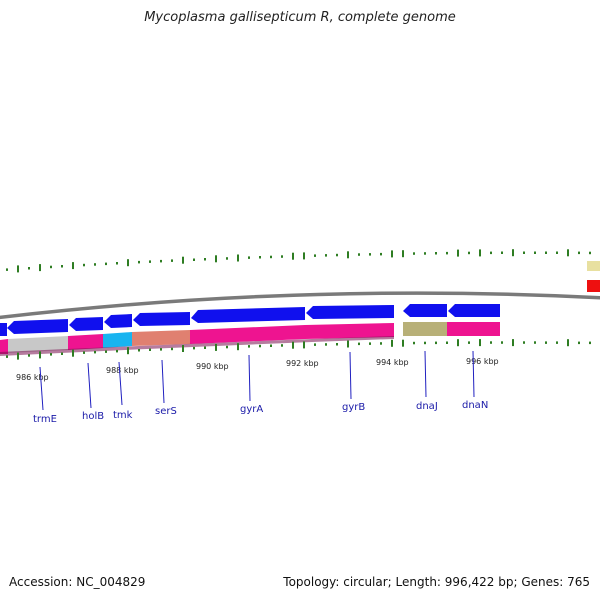 This screenshot has height=600, width=600. Describe the element at coordinates (425, 329) in the screenshot. I see `gene-segment-dnaJ` at that location.